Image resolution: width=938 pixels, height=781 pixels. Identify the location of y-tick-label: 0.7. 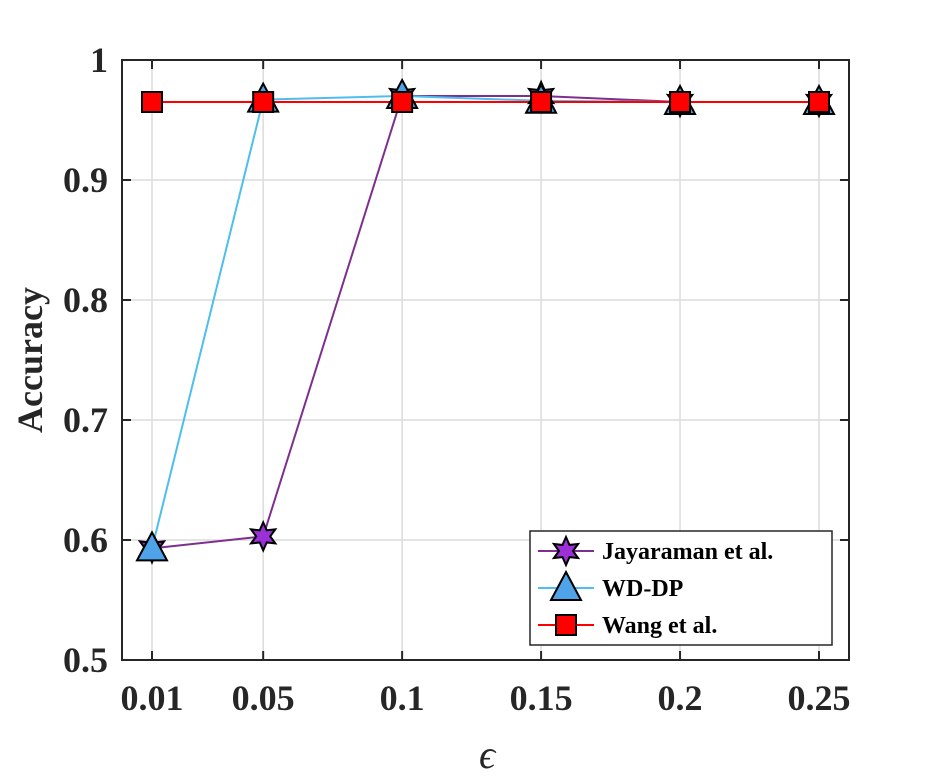
(85, 420).